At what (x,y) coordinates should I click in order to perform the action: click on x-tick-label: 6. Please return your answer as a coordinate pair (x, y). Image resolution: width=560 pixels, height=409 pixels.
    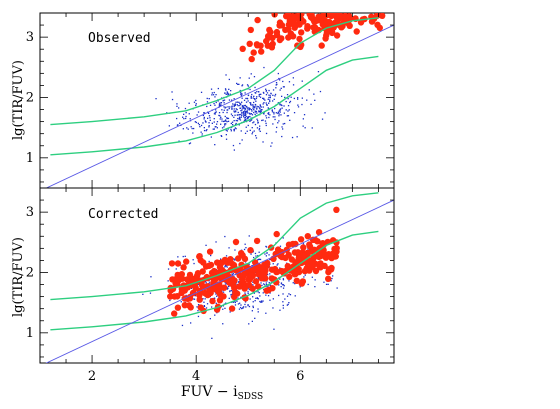
    Looking at the image, I should click on (300, 376).